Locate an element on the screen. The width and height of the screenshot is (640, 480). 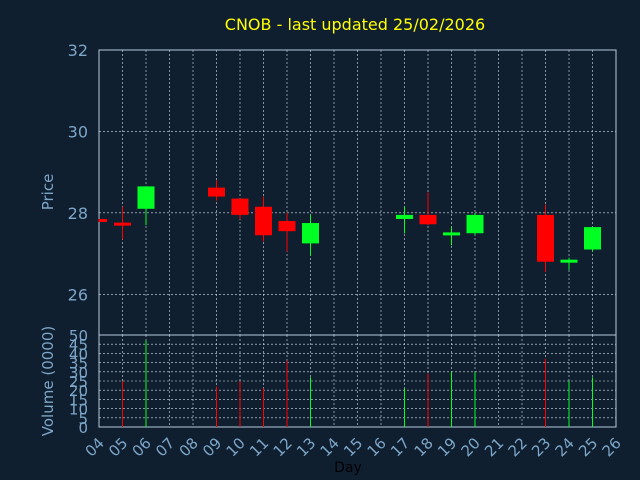
price-tick-label: 32 is located at coordinates (78, 50).